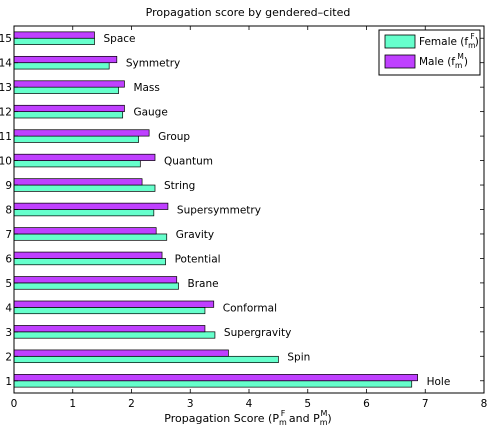 The width and height of the screenshot is (491, 434). I want to click on legend: Female (fmF) Male (fmM), so click(429, 52).